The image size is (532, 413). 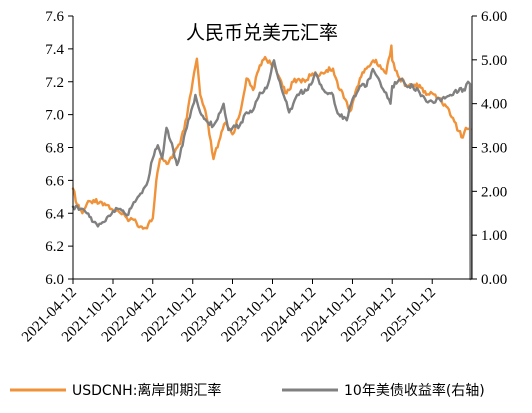 What do you see at coordinates (494, 17) in the screenshot?
I see `right-y-tick-label: 6.00` at bounding box center [494, 17].